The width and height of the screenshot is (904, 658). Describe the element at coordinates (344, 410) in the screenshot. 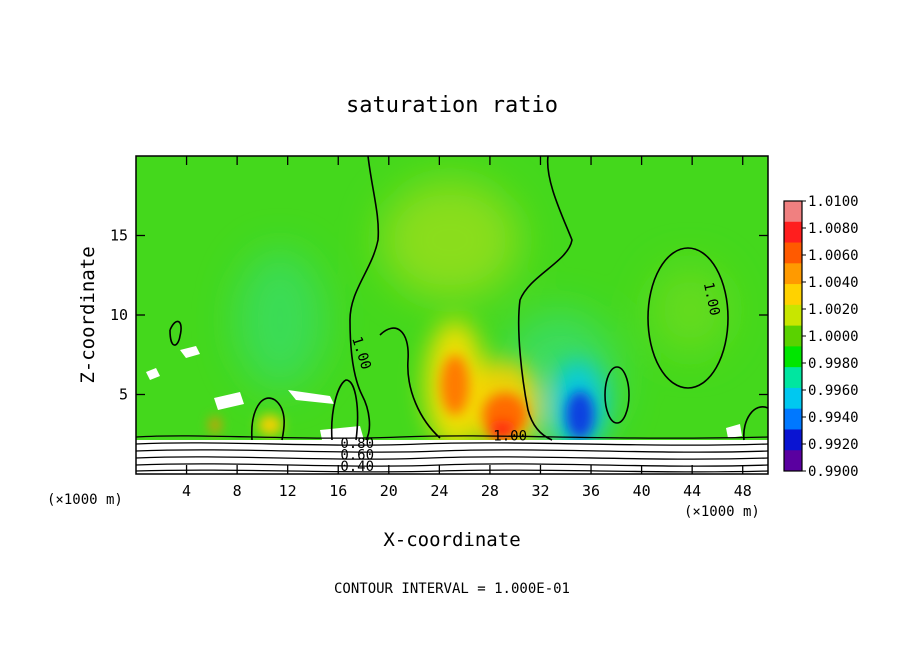

I see `contour-mid-blob` at that location.